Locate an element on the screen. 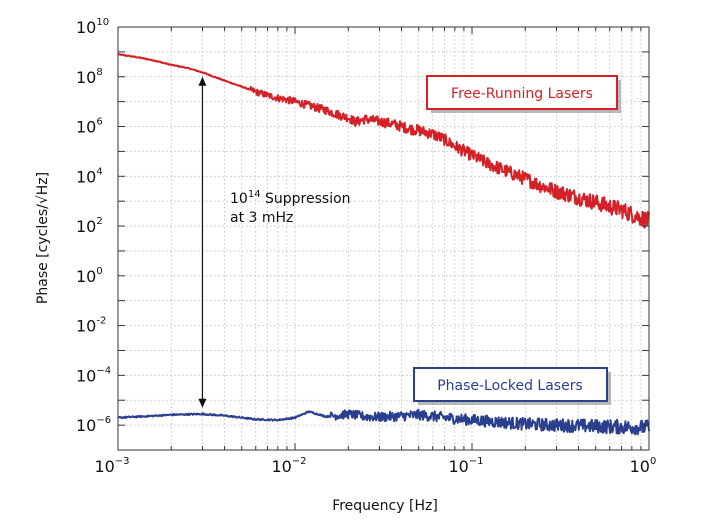  annotation-base: 10 is located at coordinates (239, 199).